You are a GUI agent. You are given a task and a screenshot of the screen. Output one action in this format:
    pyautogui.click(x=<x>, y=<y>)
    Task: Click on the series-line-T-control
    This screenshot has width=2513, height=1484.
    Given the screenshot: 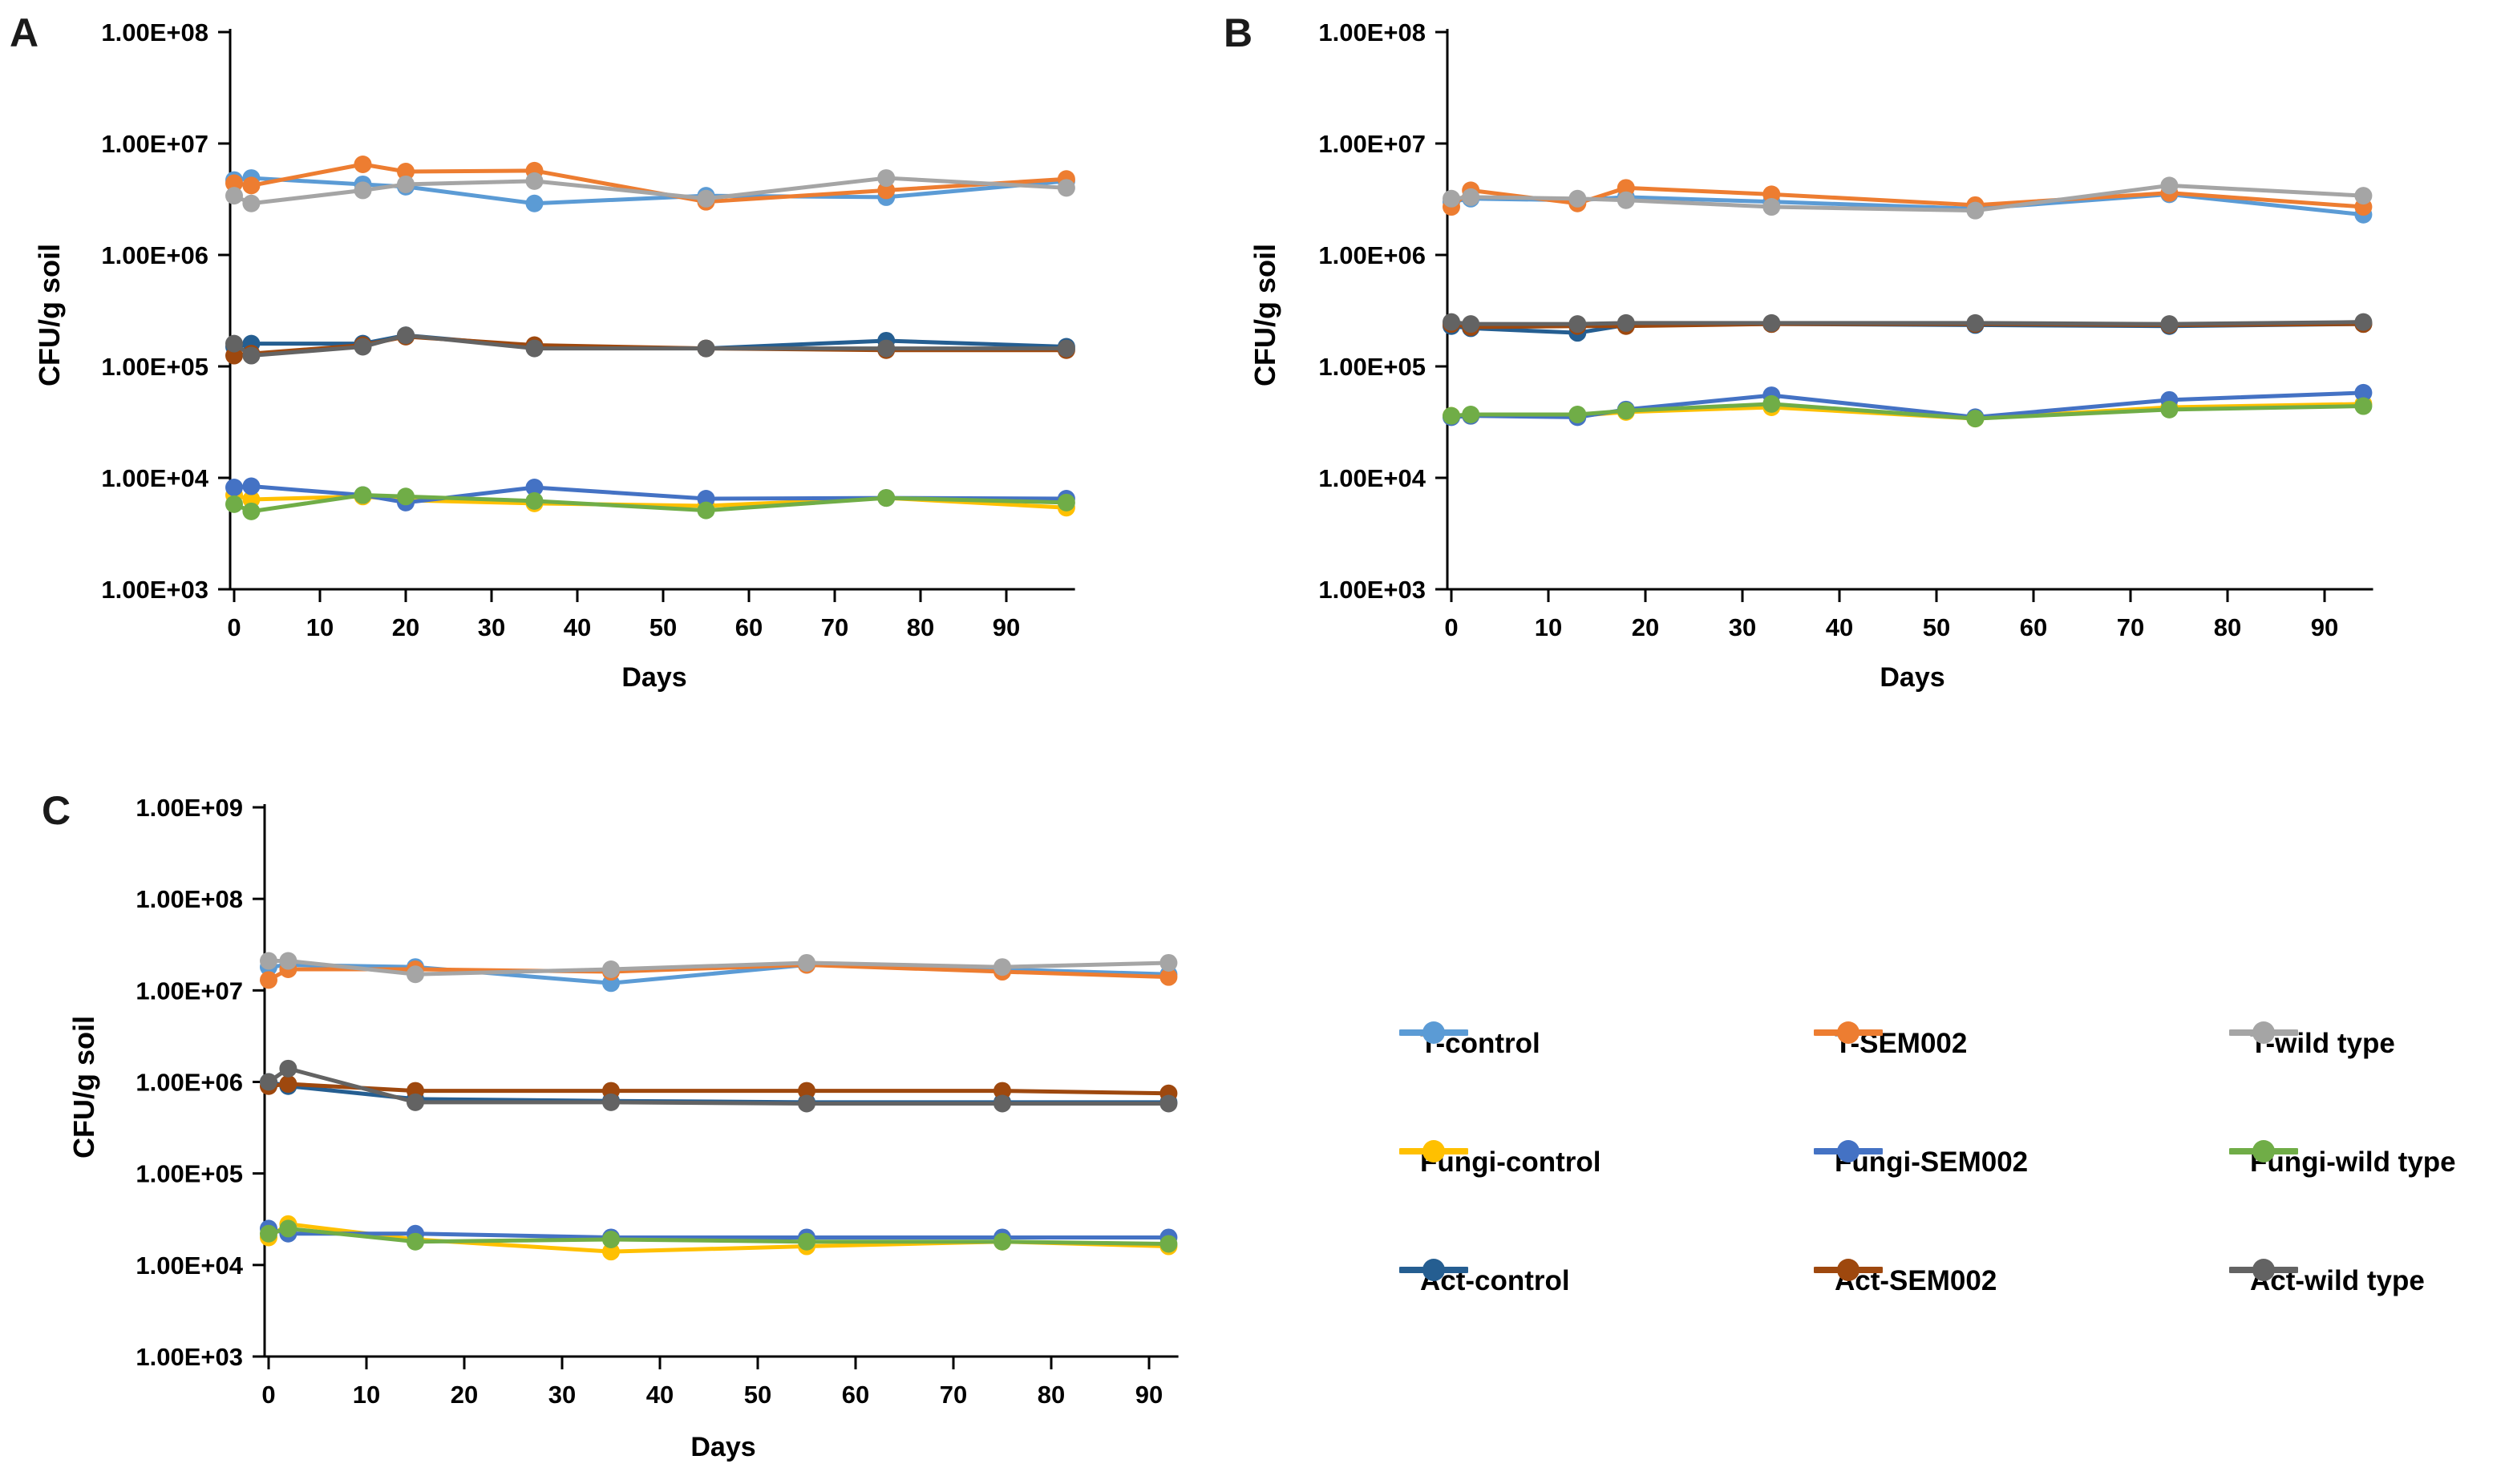 What is the action you would take?
    pyautogui.click(x=650, y=191)
    